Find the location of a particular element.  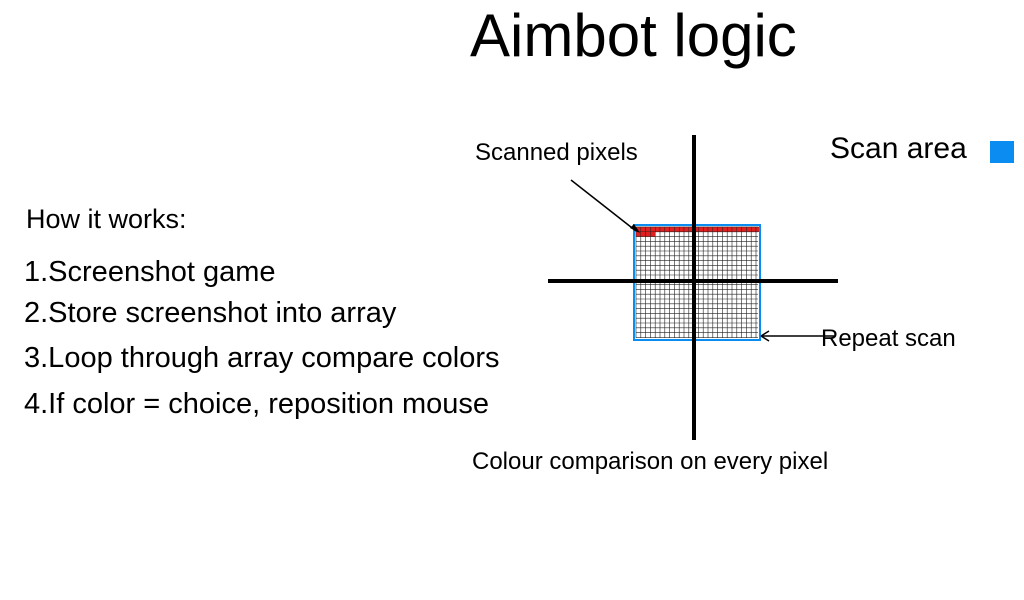

step-1: 1.Screenshot game is located at coordinates (150, 272).